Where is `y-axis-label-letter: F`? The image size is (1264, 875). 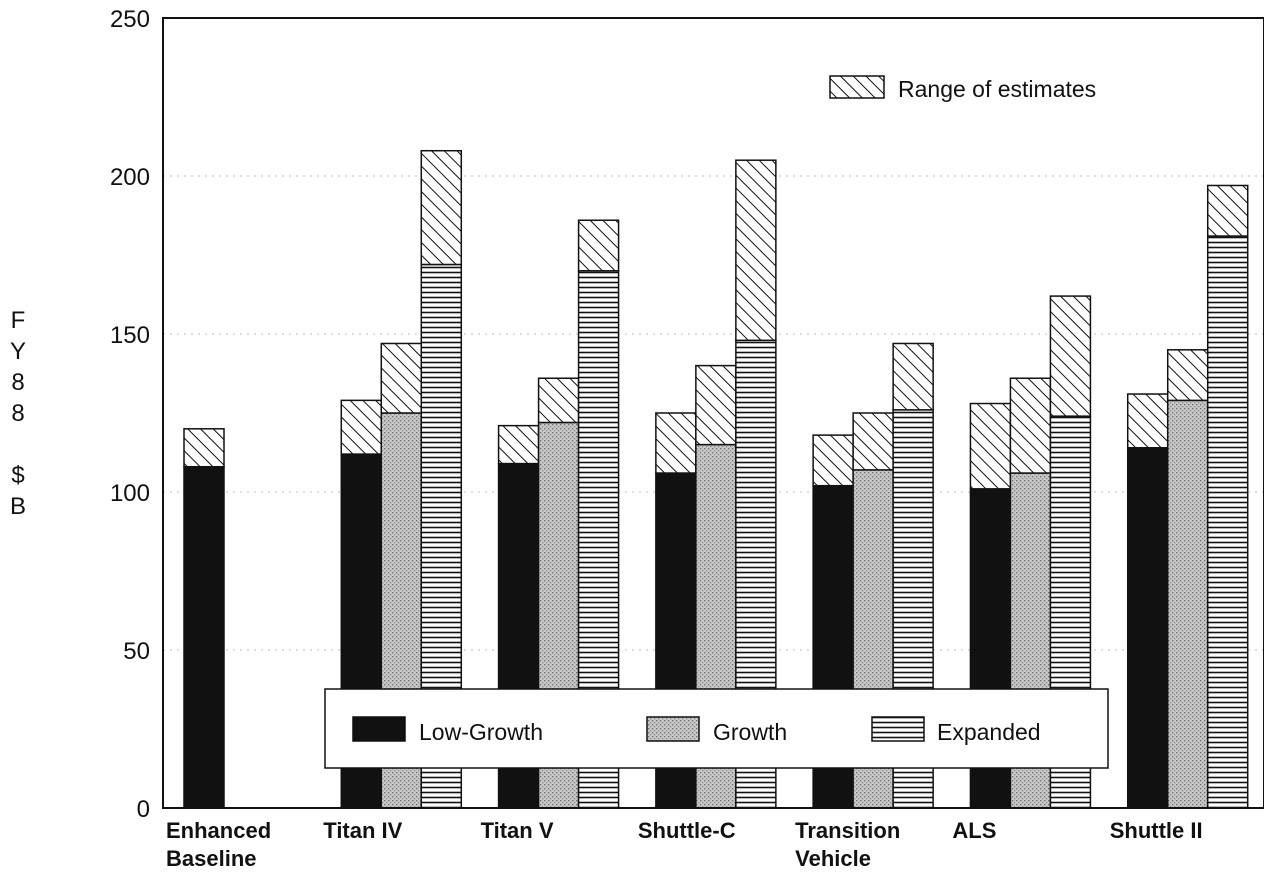
y-axis-label-letter: F is located at coordinates (18, 320).